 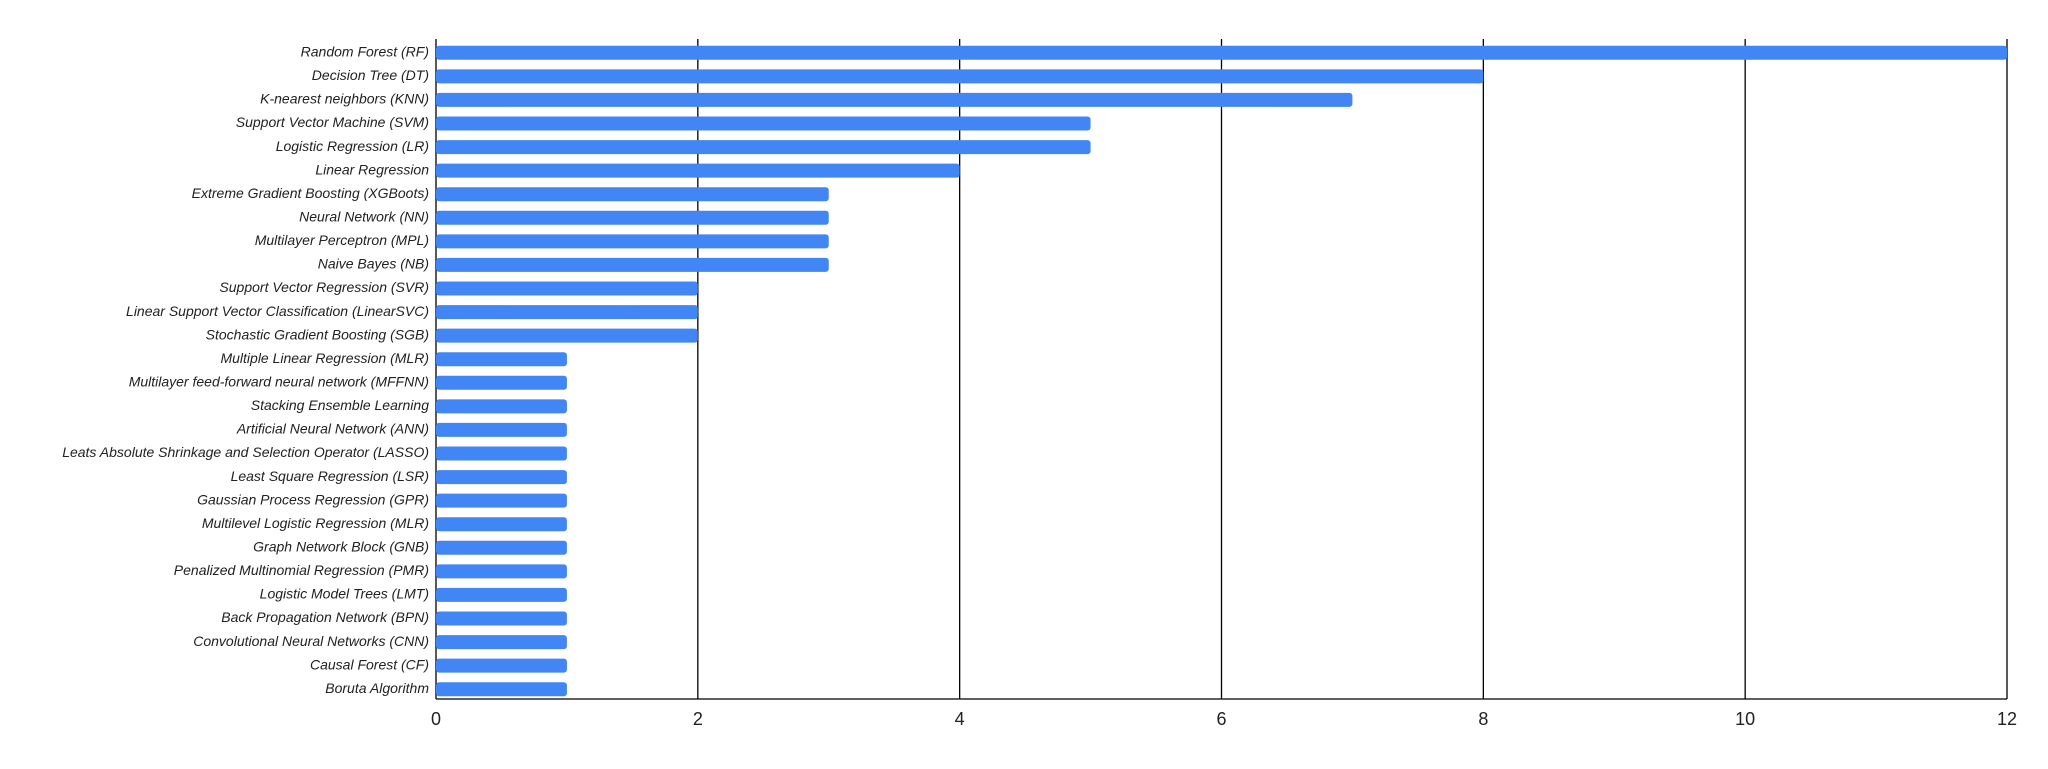 I want to click on x-tick-label: 4, so click(x=960, y=719).